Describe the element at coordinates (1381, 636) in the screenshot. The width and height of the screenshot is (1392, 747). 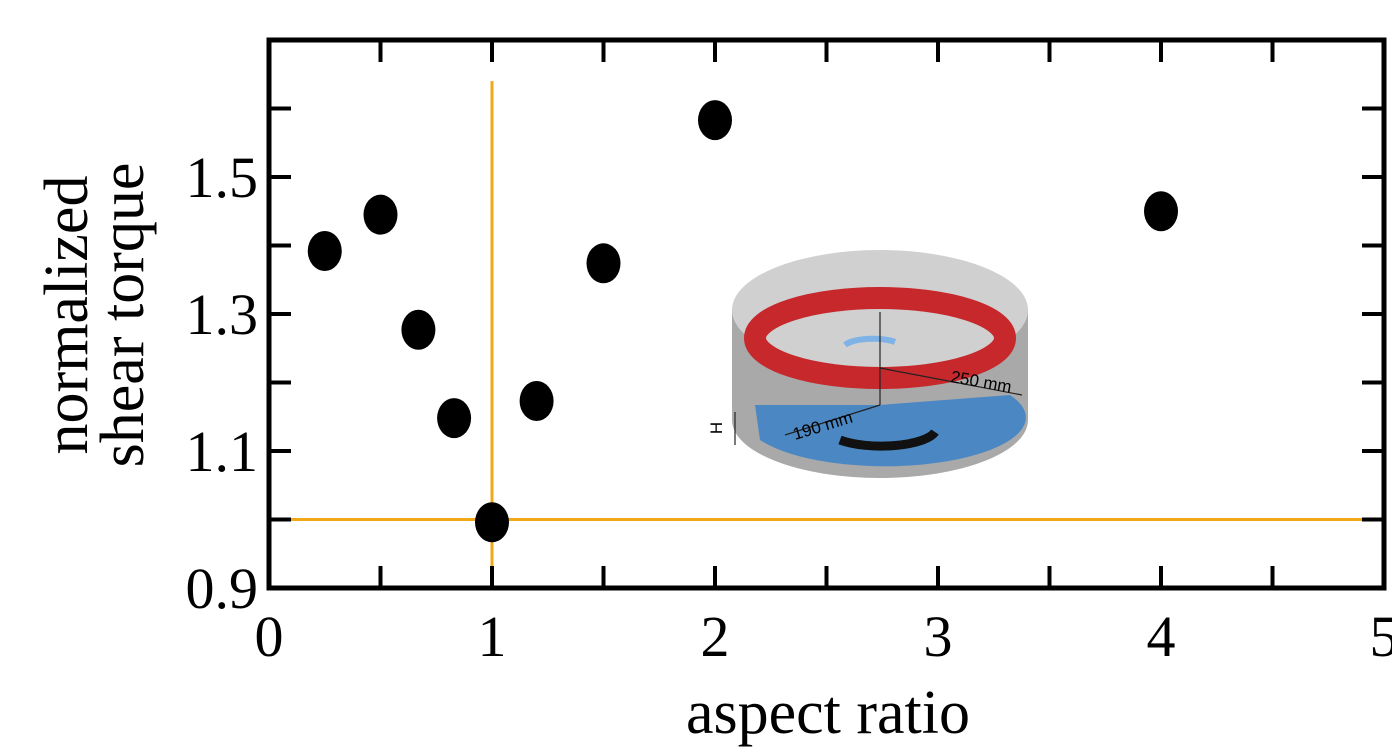
I see `x-tick-label: 5` at that location.